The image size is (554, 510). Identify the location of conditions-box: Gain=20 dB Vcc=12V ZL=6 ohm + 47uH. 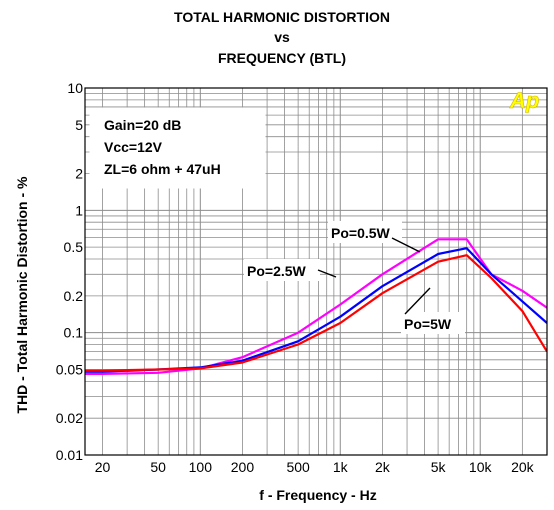
(177, 148).